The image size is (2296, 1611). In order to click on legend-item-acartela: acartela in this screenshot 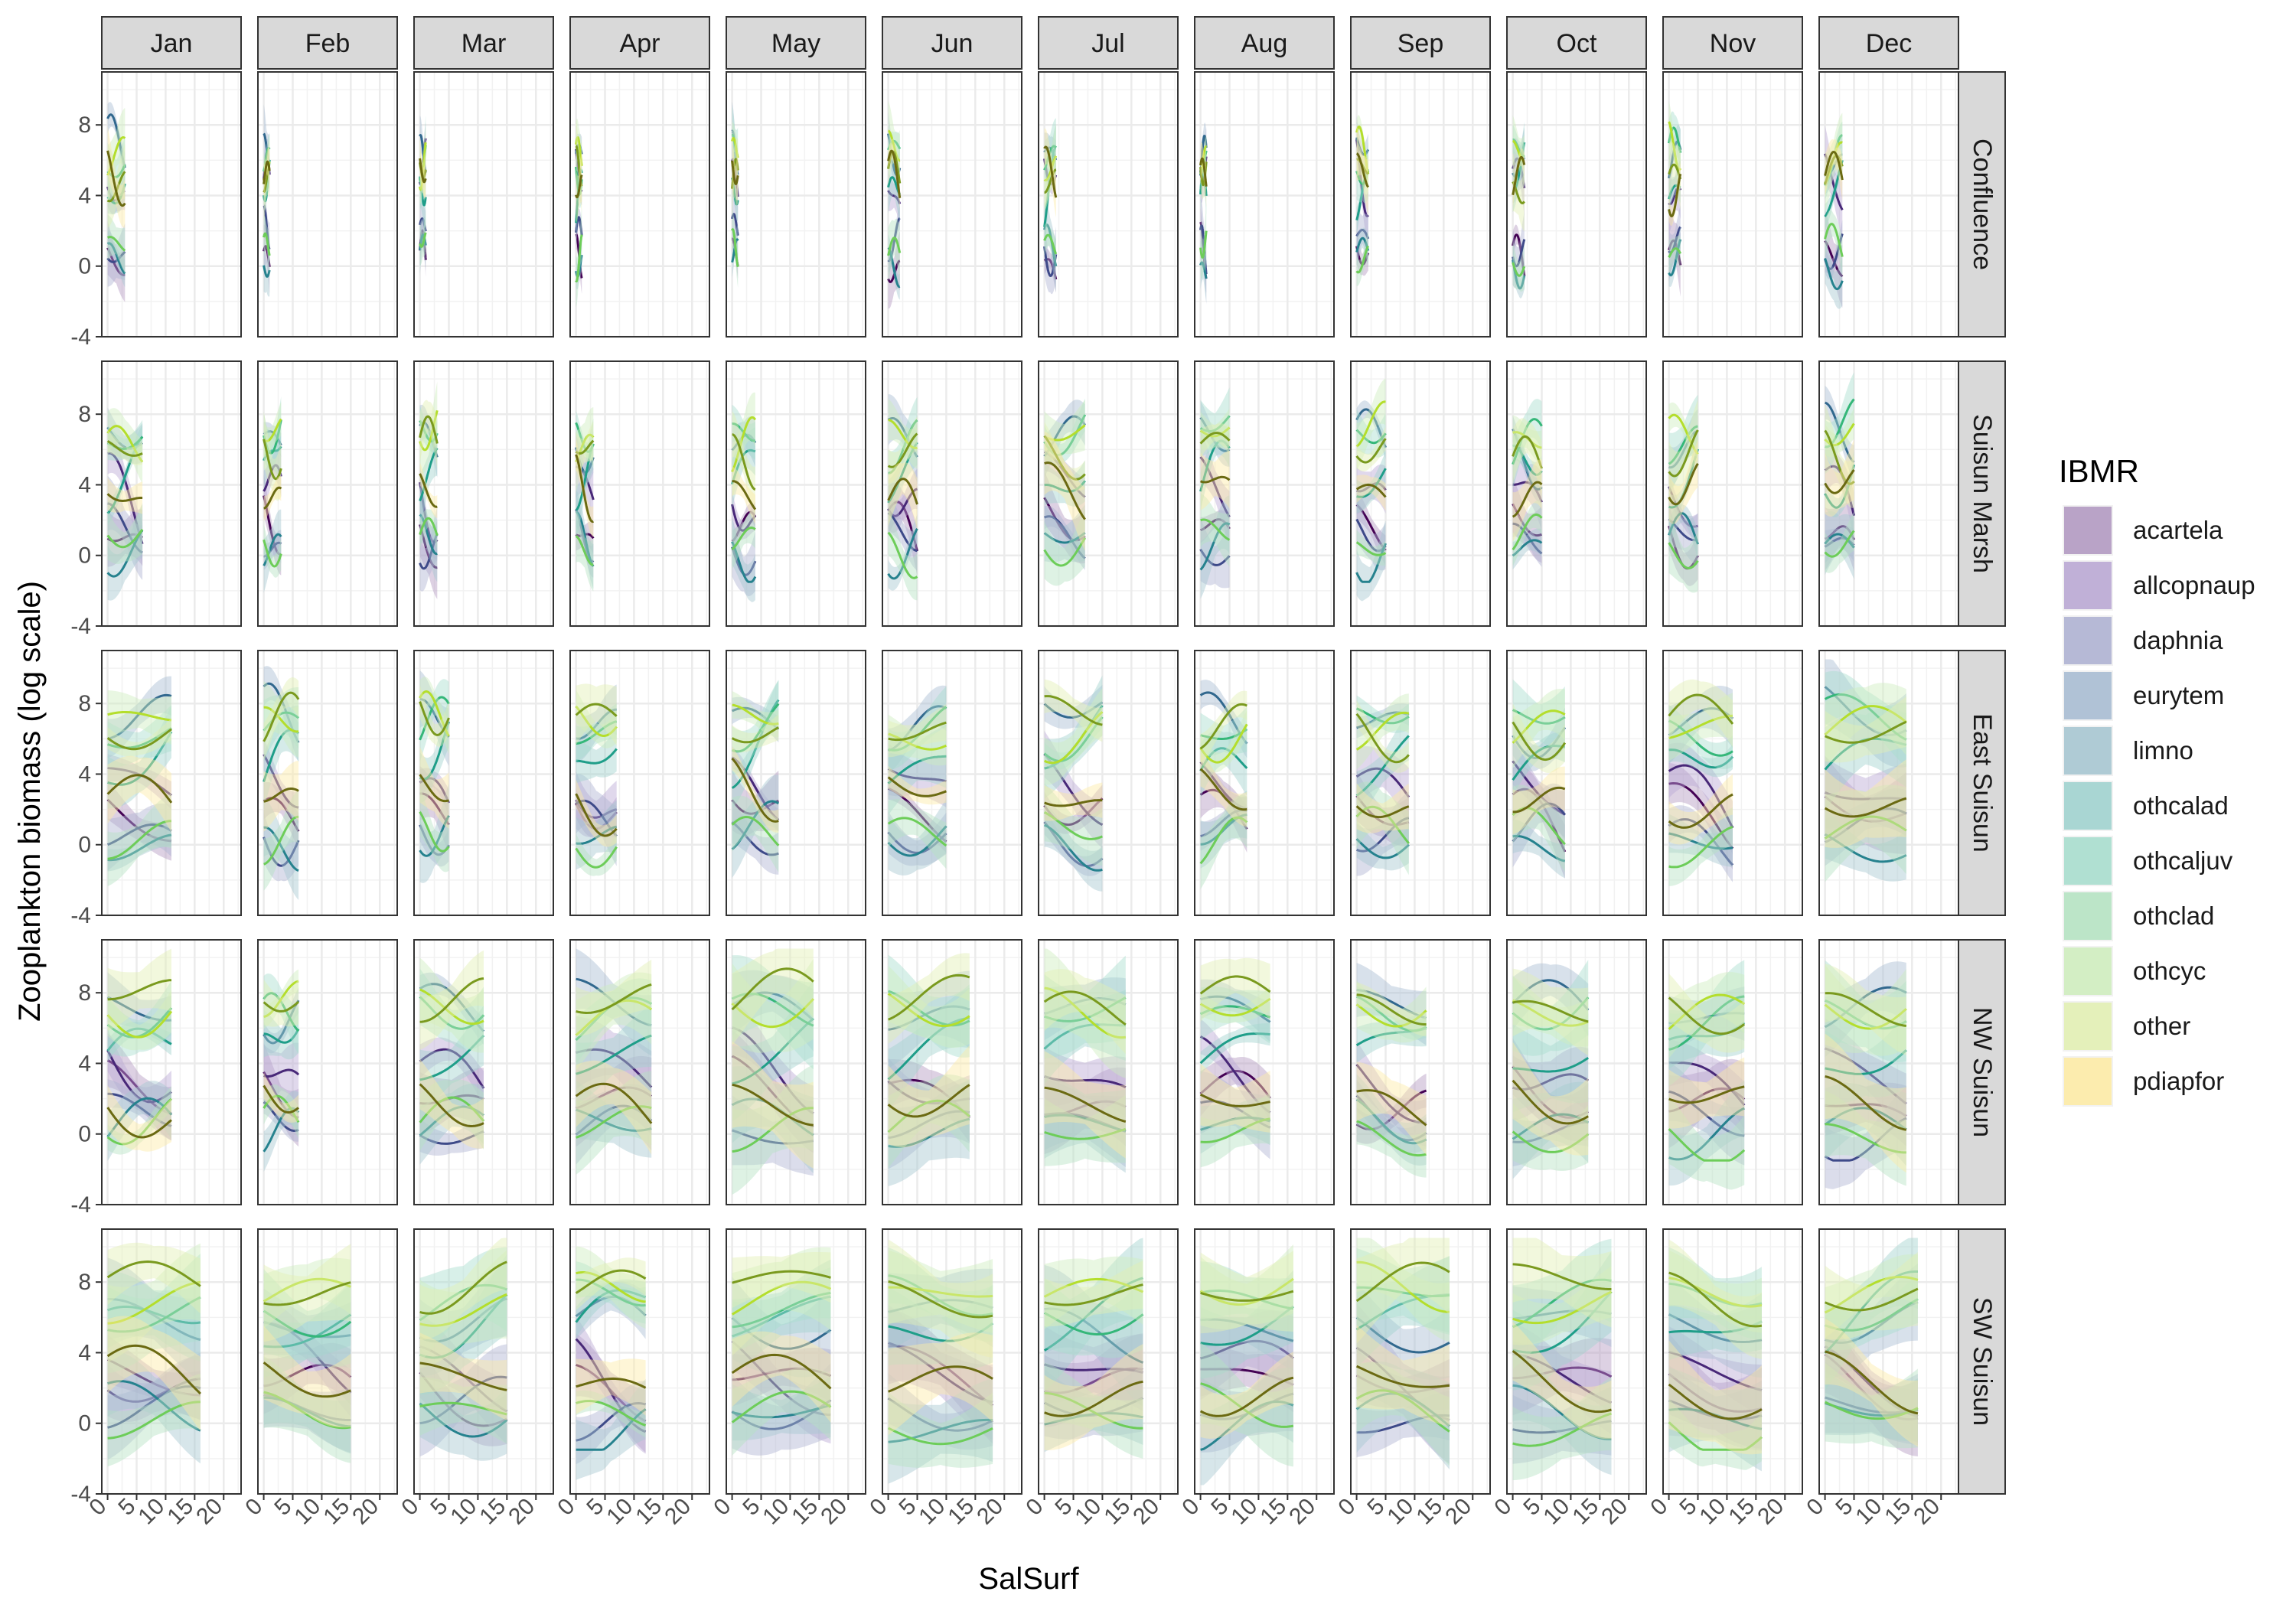, I will do `click(2143, 530)`.